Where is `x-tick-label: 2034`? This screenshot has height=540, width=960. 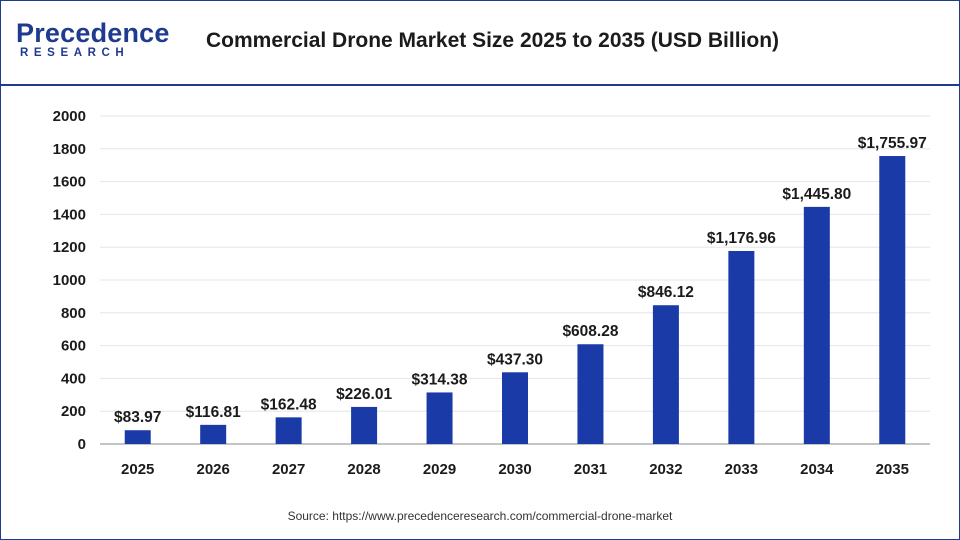 x-tick-label: 2034 is located at coordinates (817, 469).